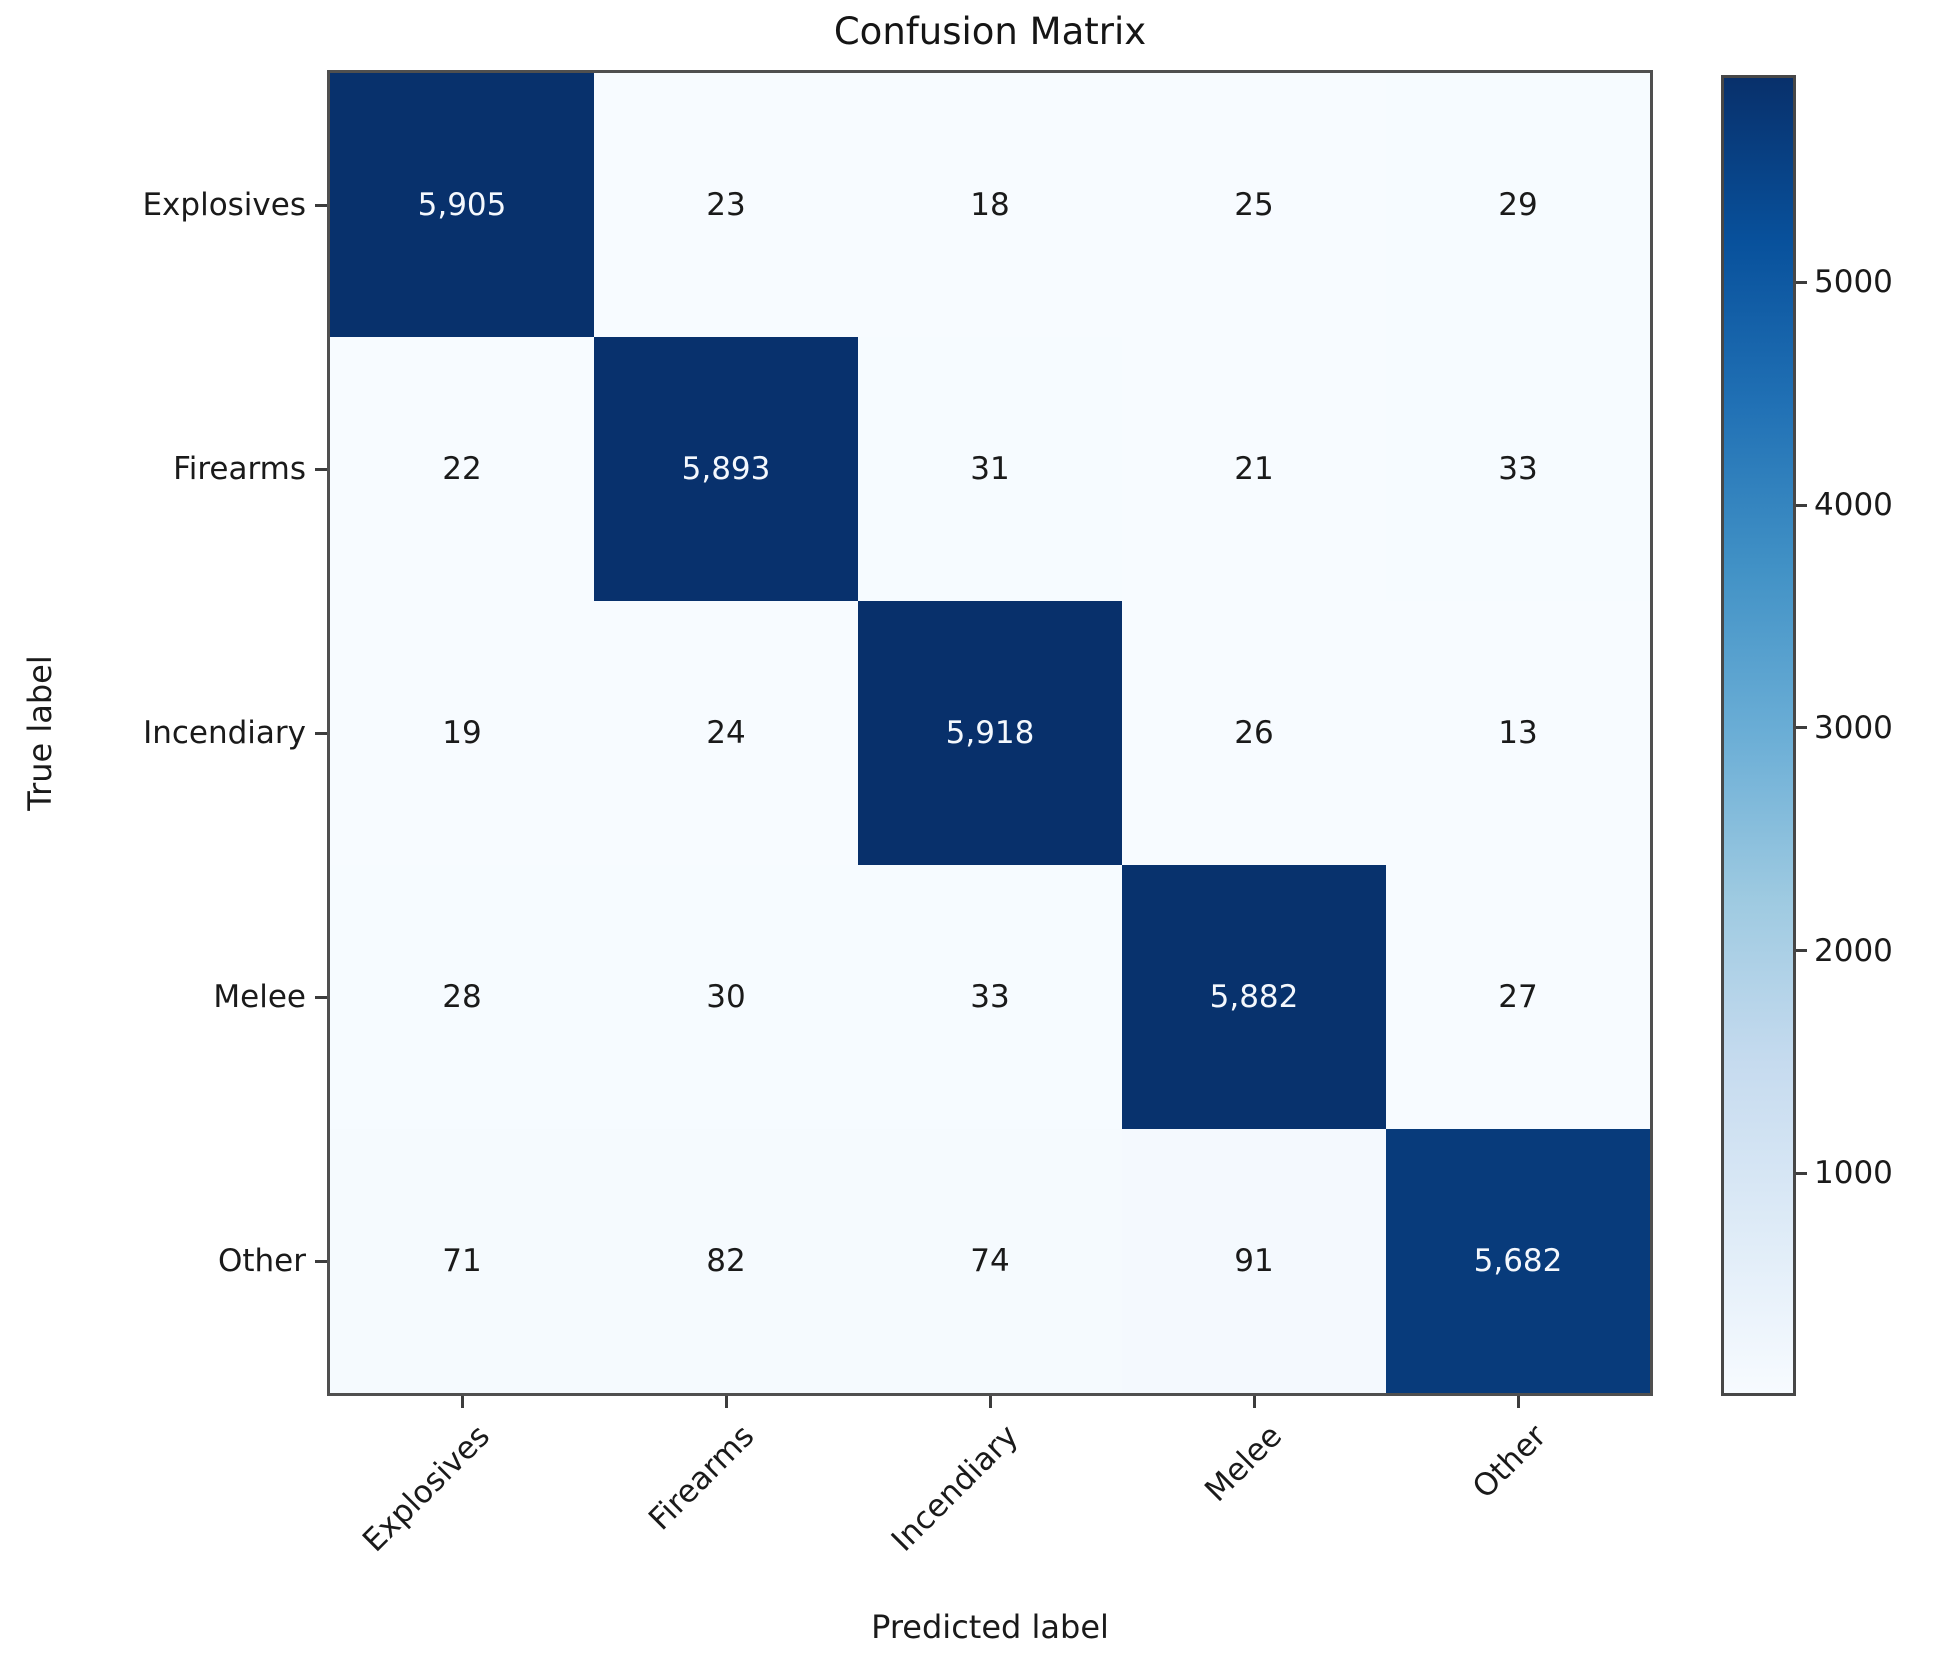 This screenshot has width=1950, height=1680. Describe the element at coordinates (462, 733) in the screenshot. I see `matrix-cell: 19` at that location.